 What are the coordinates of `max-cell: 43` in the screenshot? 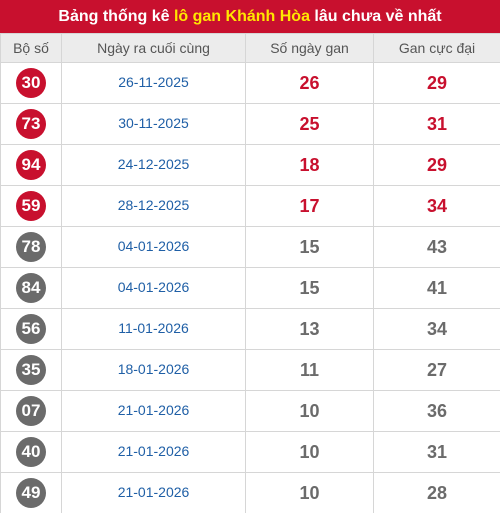 It's located at (436, 247).